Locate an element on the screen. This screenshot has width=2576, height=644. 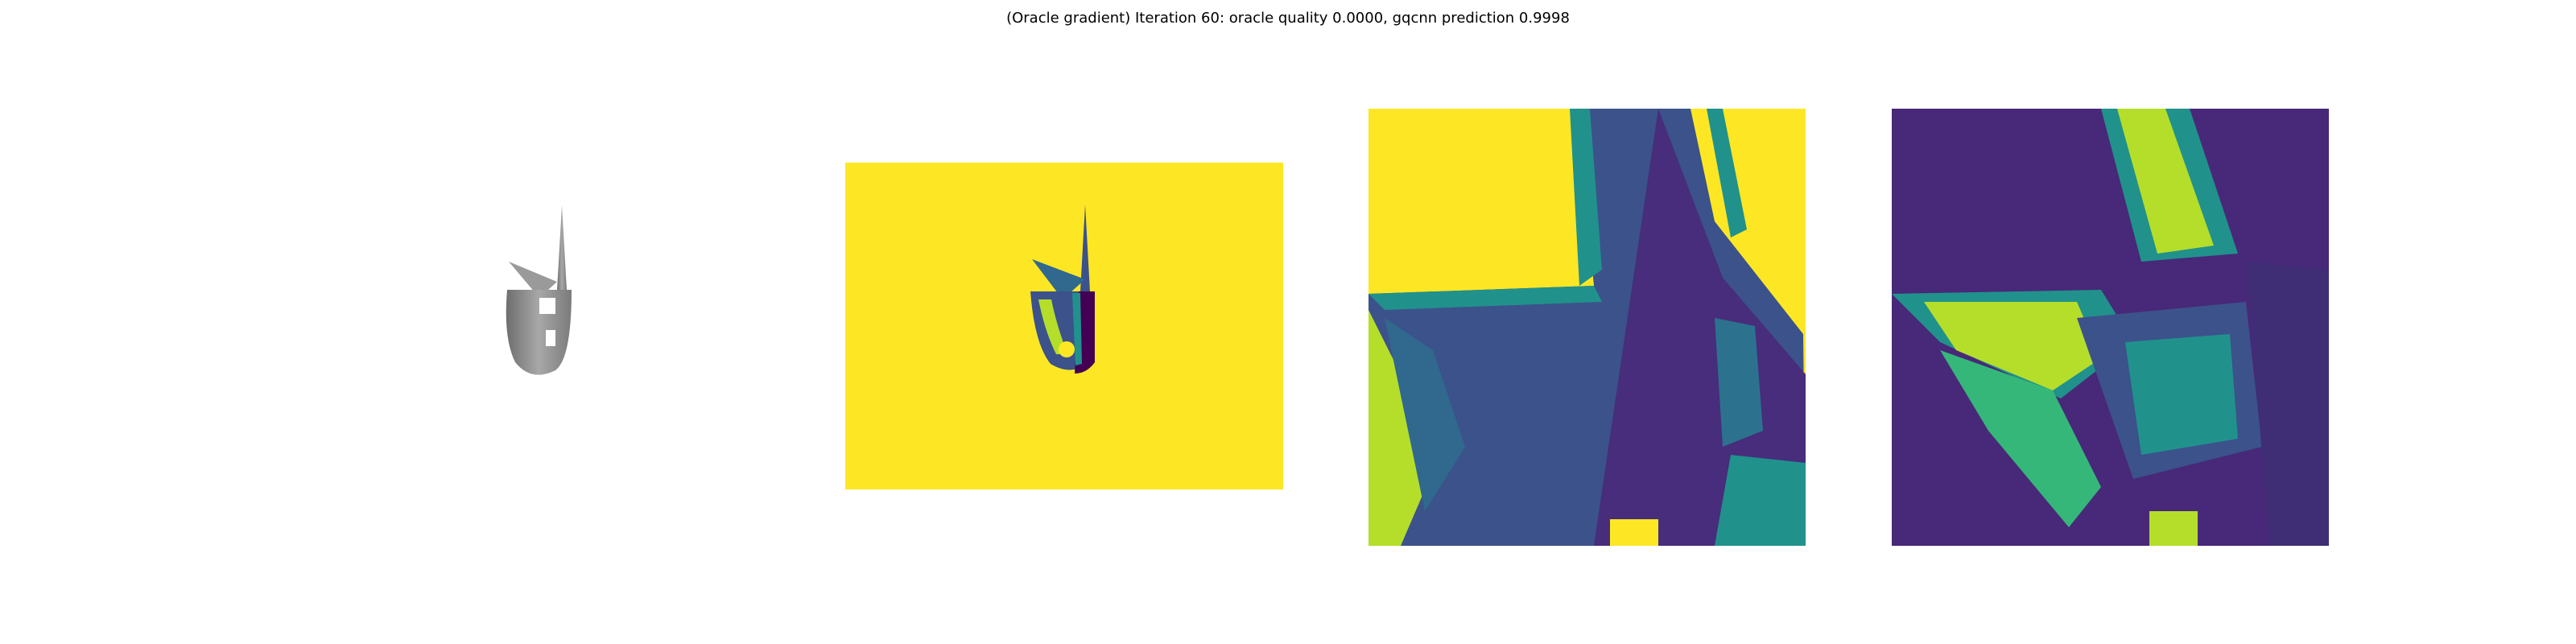
depth-crop-image is located at coordinates (1587, 327).